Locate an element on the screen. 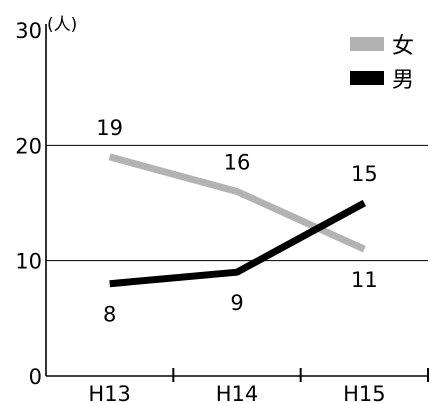 The height and width of the screenshot is (403, 430). x-ticks: H13 H14 H15 is located at coordinates (258, 385).